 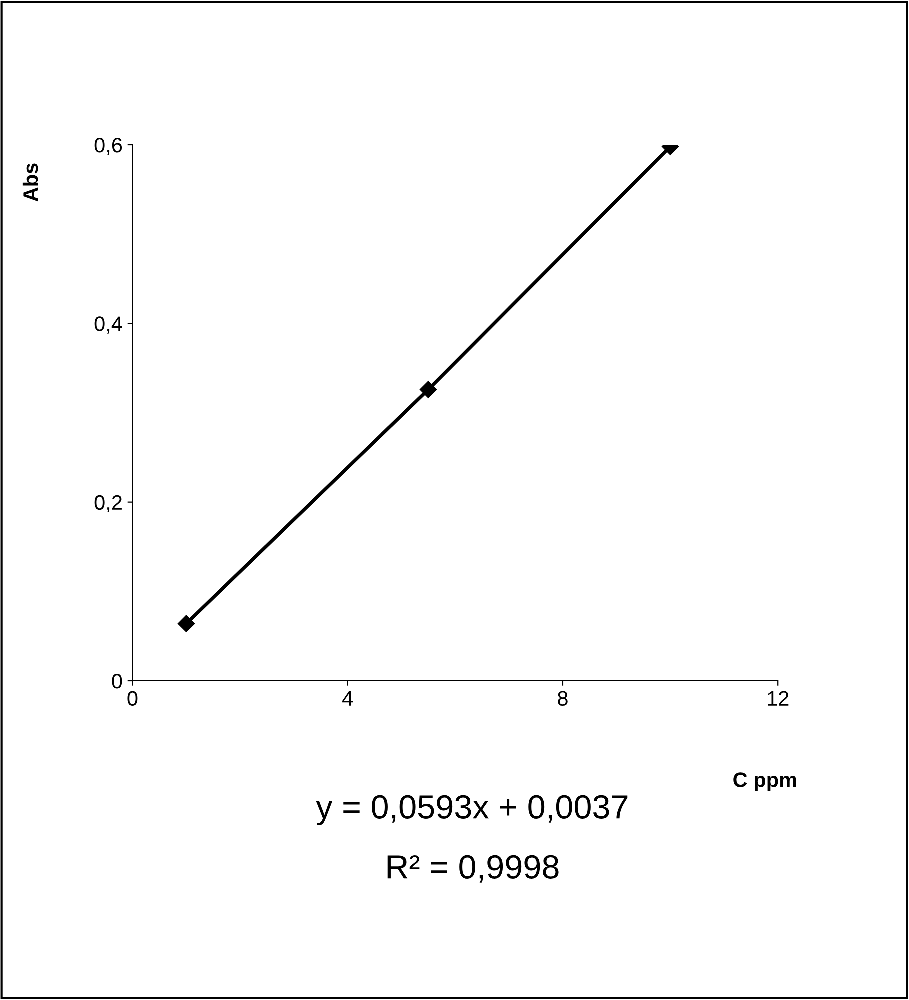 I want to click on x-tick-label: 12, so click(x=778, y=698).